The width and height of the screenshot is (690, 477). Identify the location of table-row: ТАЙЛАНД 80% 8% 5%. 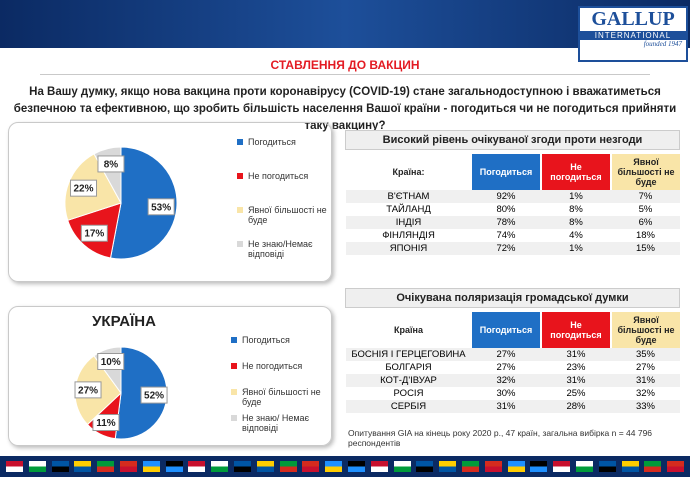
(513, 209).